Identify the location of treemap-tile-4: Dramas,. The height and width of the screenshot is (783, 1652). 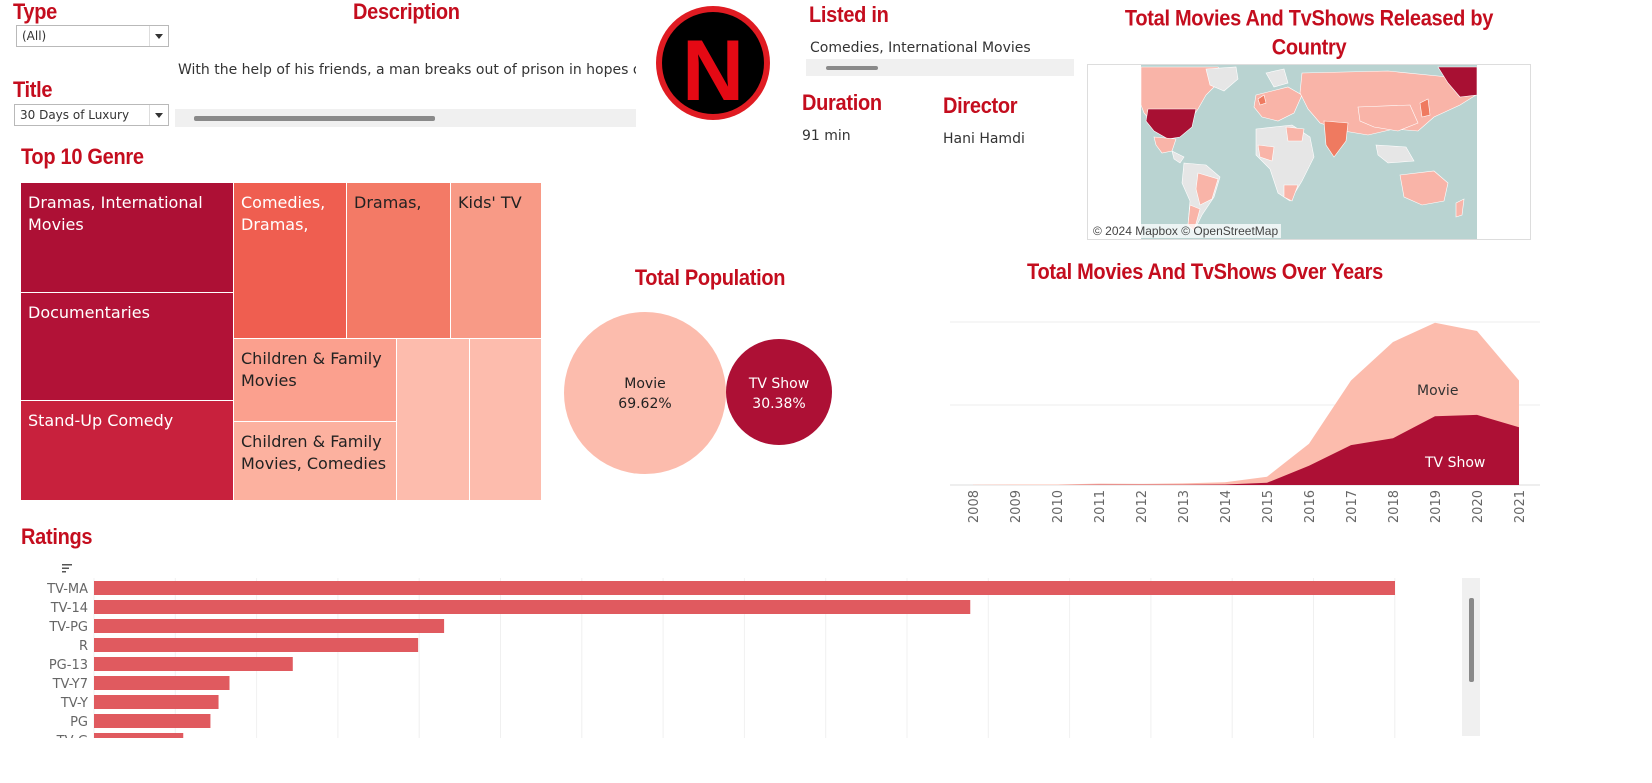
(399, 261).